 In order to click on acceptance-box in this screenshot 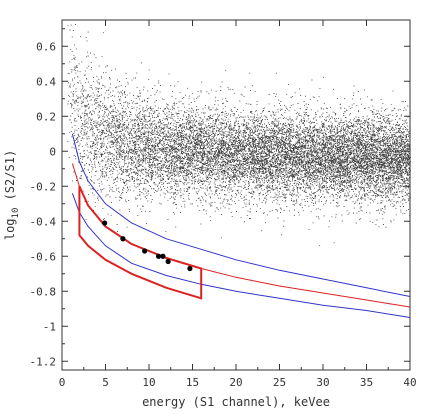, I will do `click(140, 242)`.